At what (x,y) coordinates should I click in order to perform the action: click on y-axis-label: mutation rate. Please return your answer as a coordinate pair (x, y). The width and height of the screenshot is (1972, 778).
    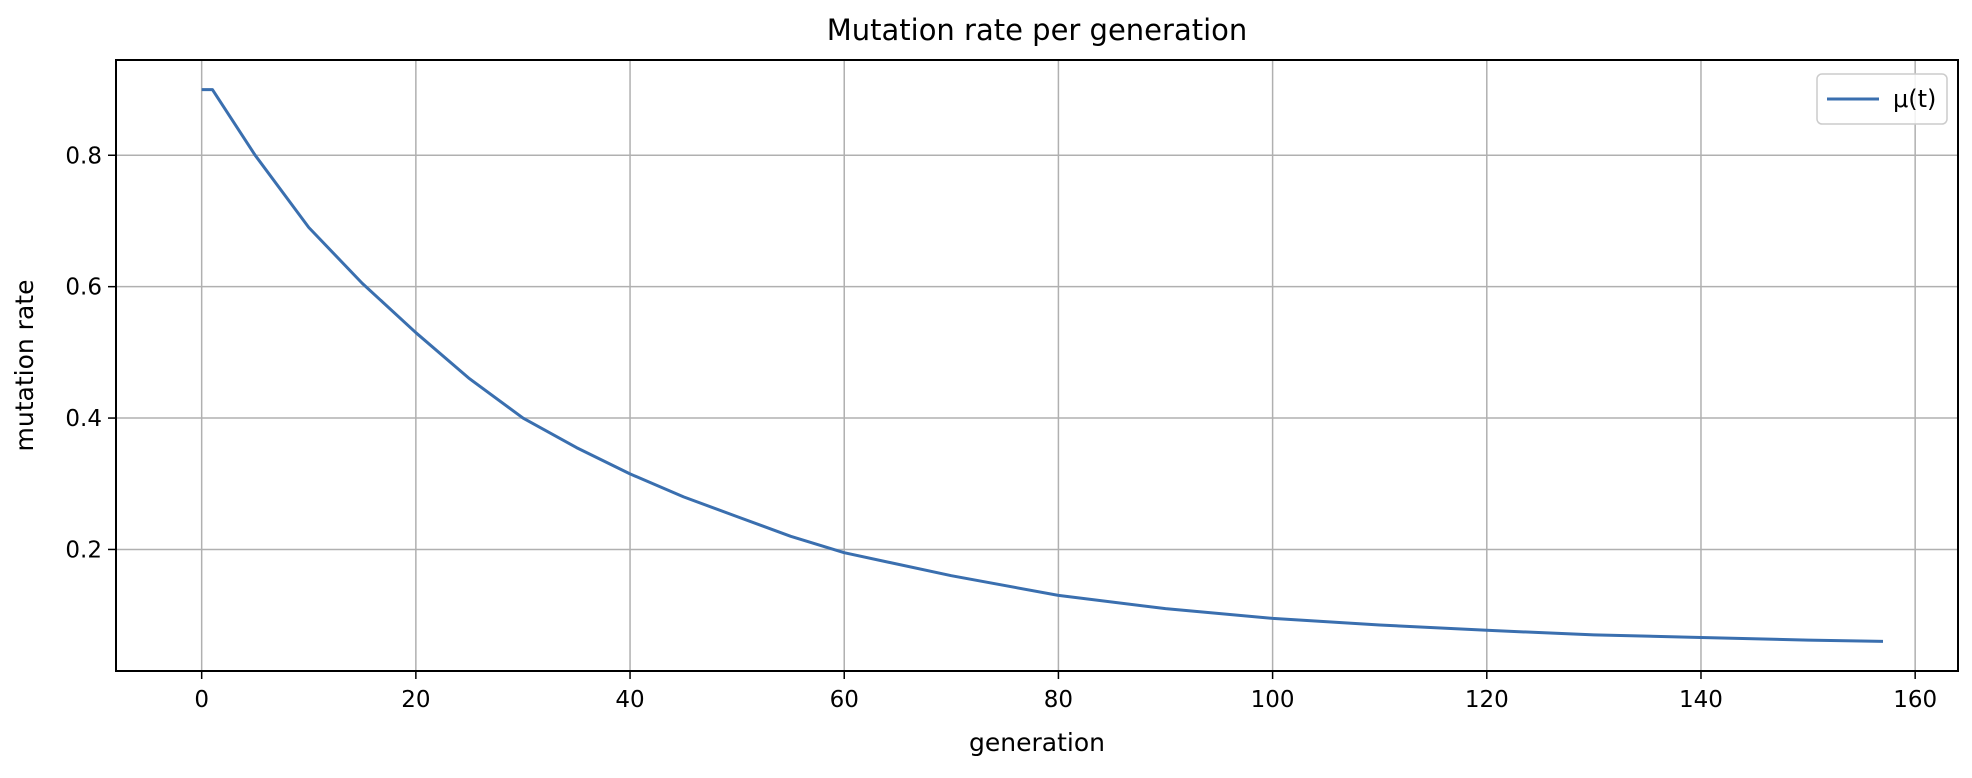
    Looking at the image, I should click on (24, 366).